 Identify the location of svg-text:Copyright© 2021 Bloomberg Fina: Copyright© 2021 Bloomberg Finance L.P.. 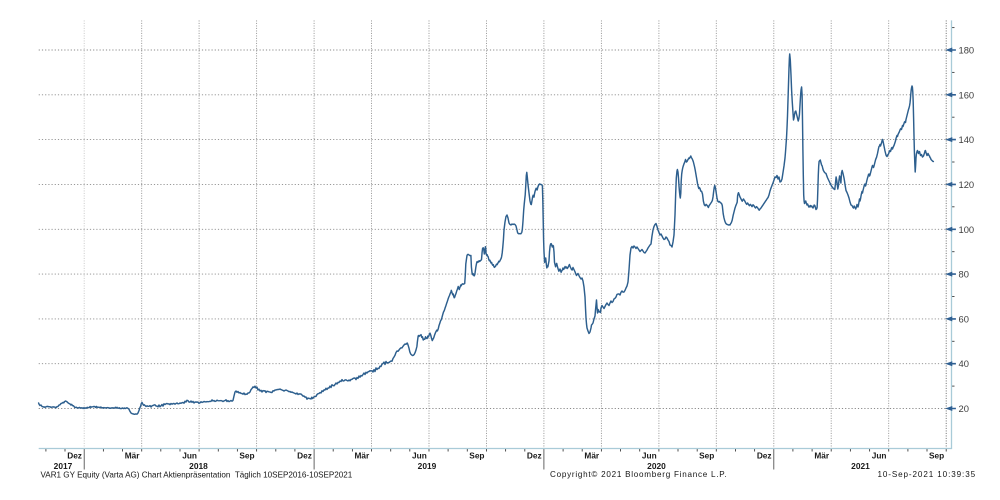
(638, 474).